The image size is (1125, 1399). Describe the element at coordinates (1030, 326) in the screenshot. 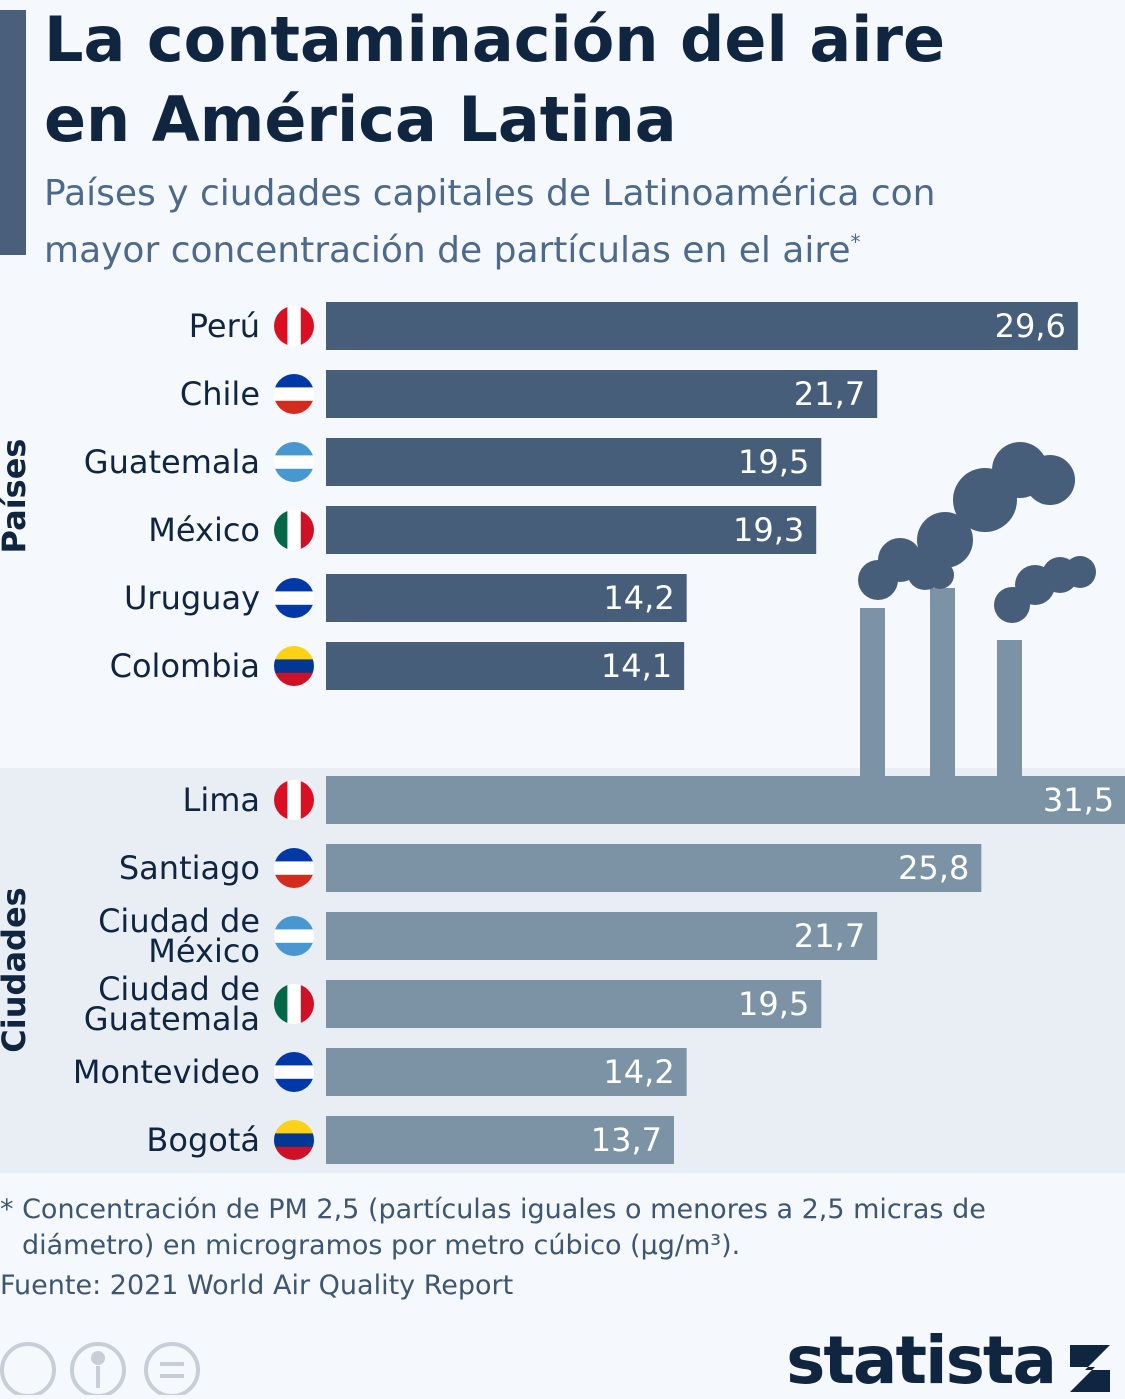

I see `value-label: 29,6` at that location.